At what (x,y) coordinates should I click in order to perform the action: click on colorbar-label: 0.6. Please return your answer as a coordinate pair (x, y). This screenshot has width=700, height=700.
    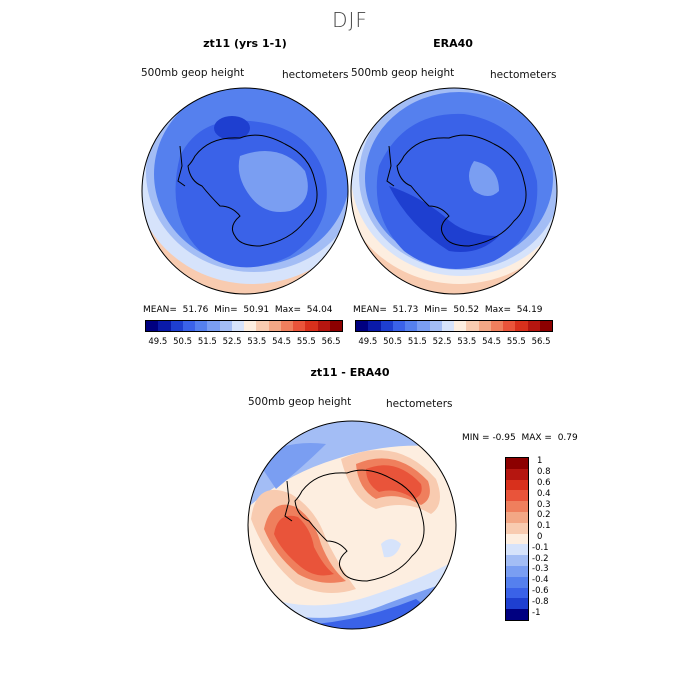
    Looking at the image, I should click on (544, 483).